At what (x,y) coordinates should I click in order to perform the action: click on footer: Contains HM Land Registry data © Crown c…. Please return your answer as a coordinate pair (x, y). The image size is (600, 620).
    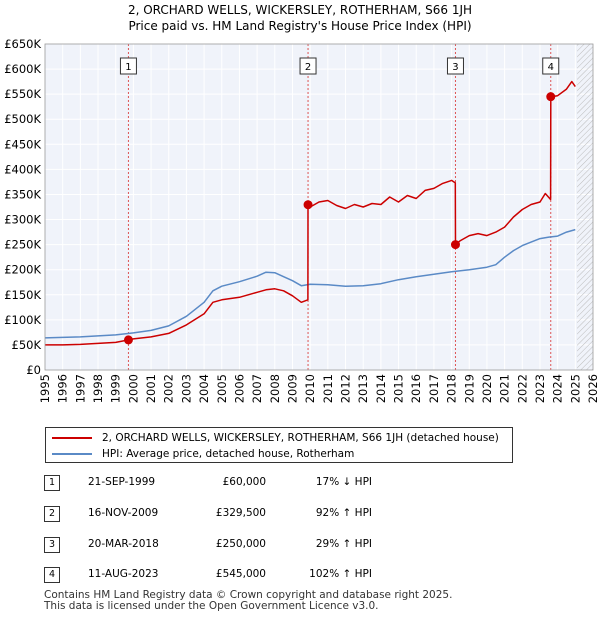
    Looking at the image, I should click on (248, 601).